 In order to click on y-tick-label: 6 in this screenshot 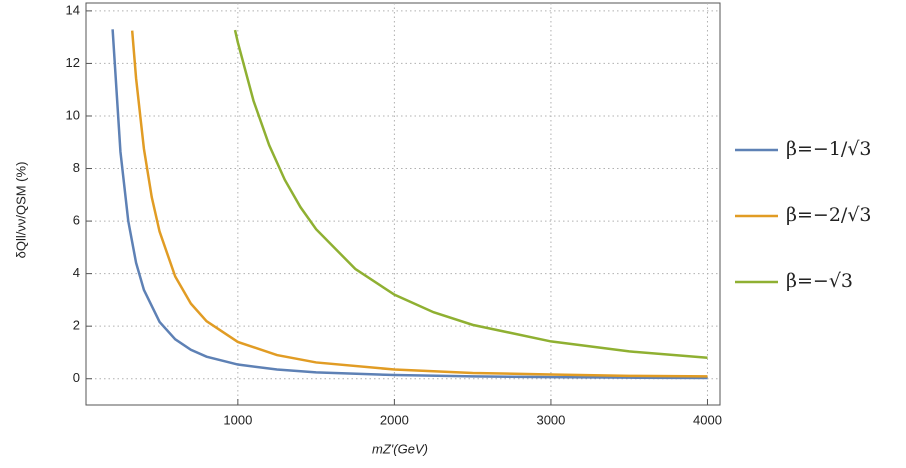, I will do `click(76, 220)`.